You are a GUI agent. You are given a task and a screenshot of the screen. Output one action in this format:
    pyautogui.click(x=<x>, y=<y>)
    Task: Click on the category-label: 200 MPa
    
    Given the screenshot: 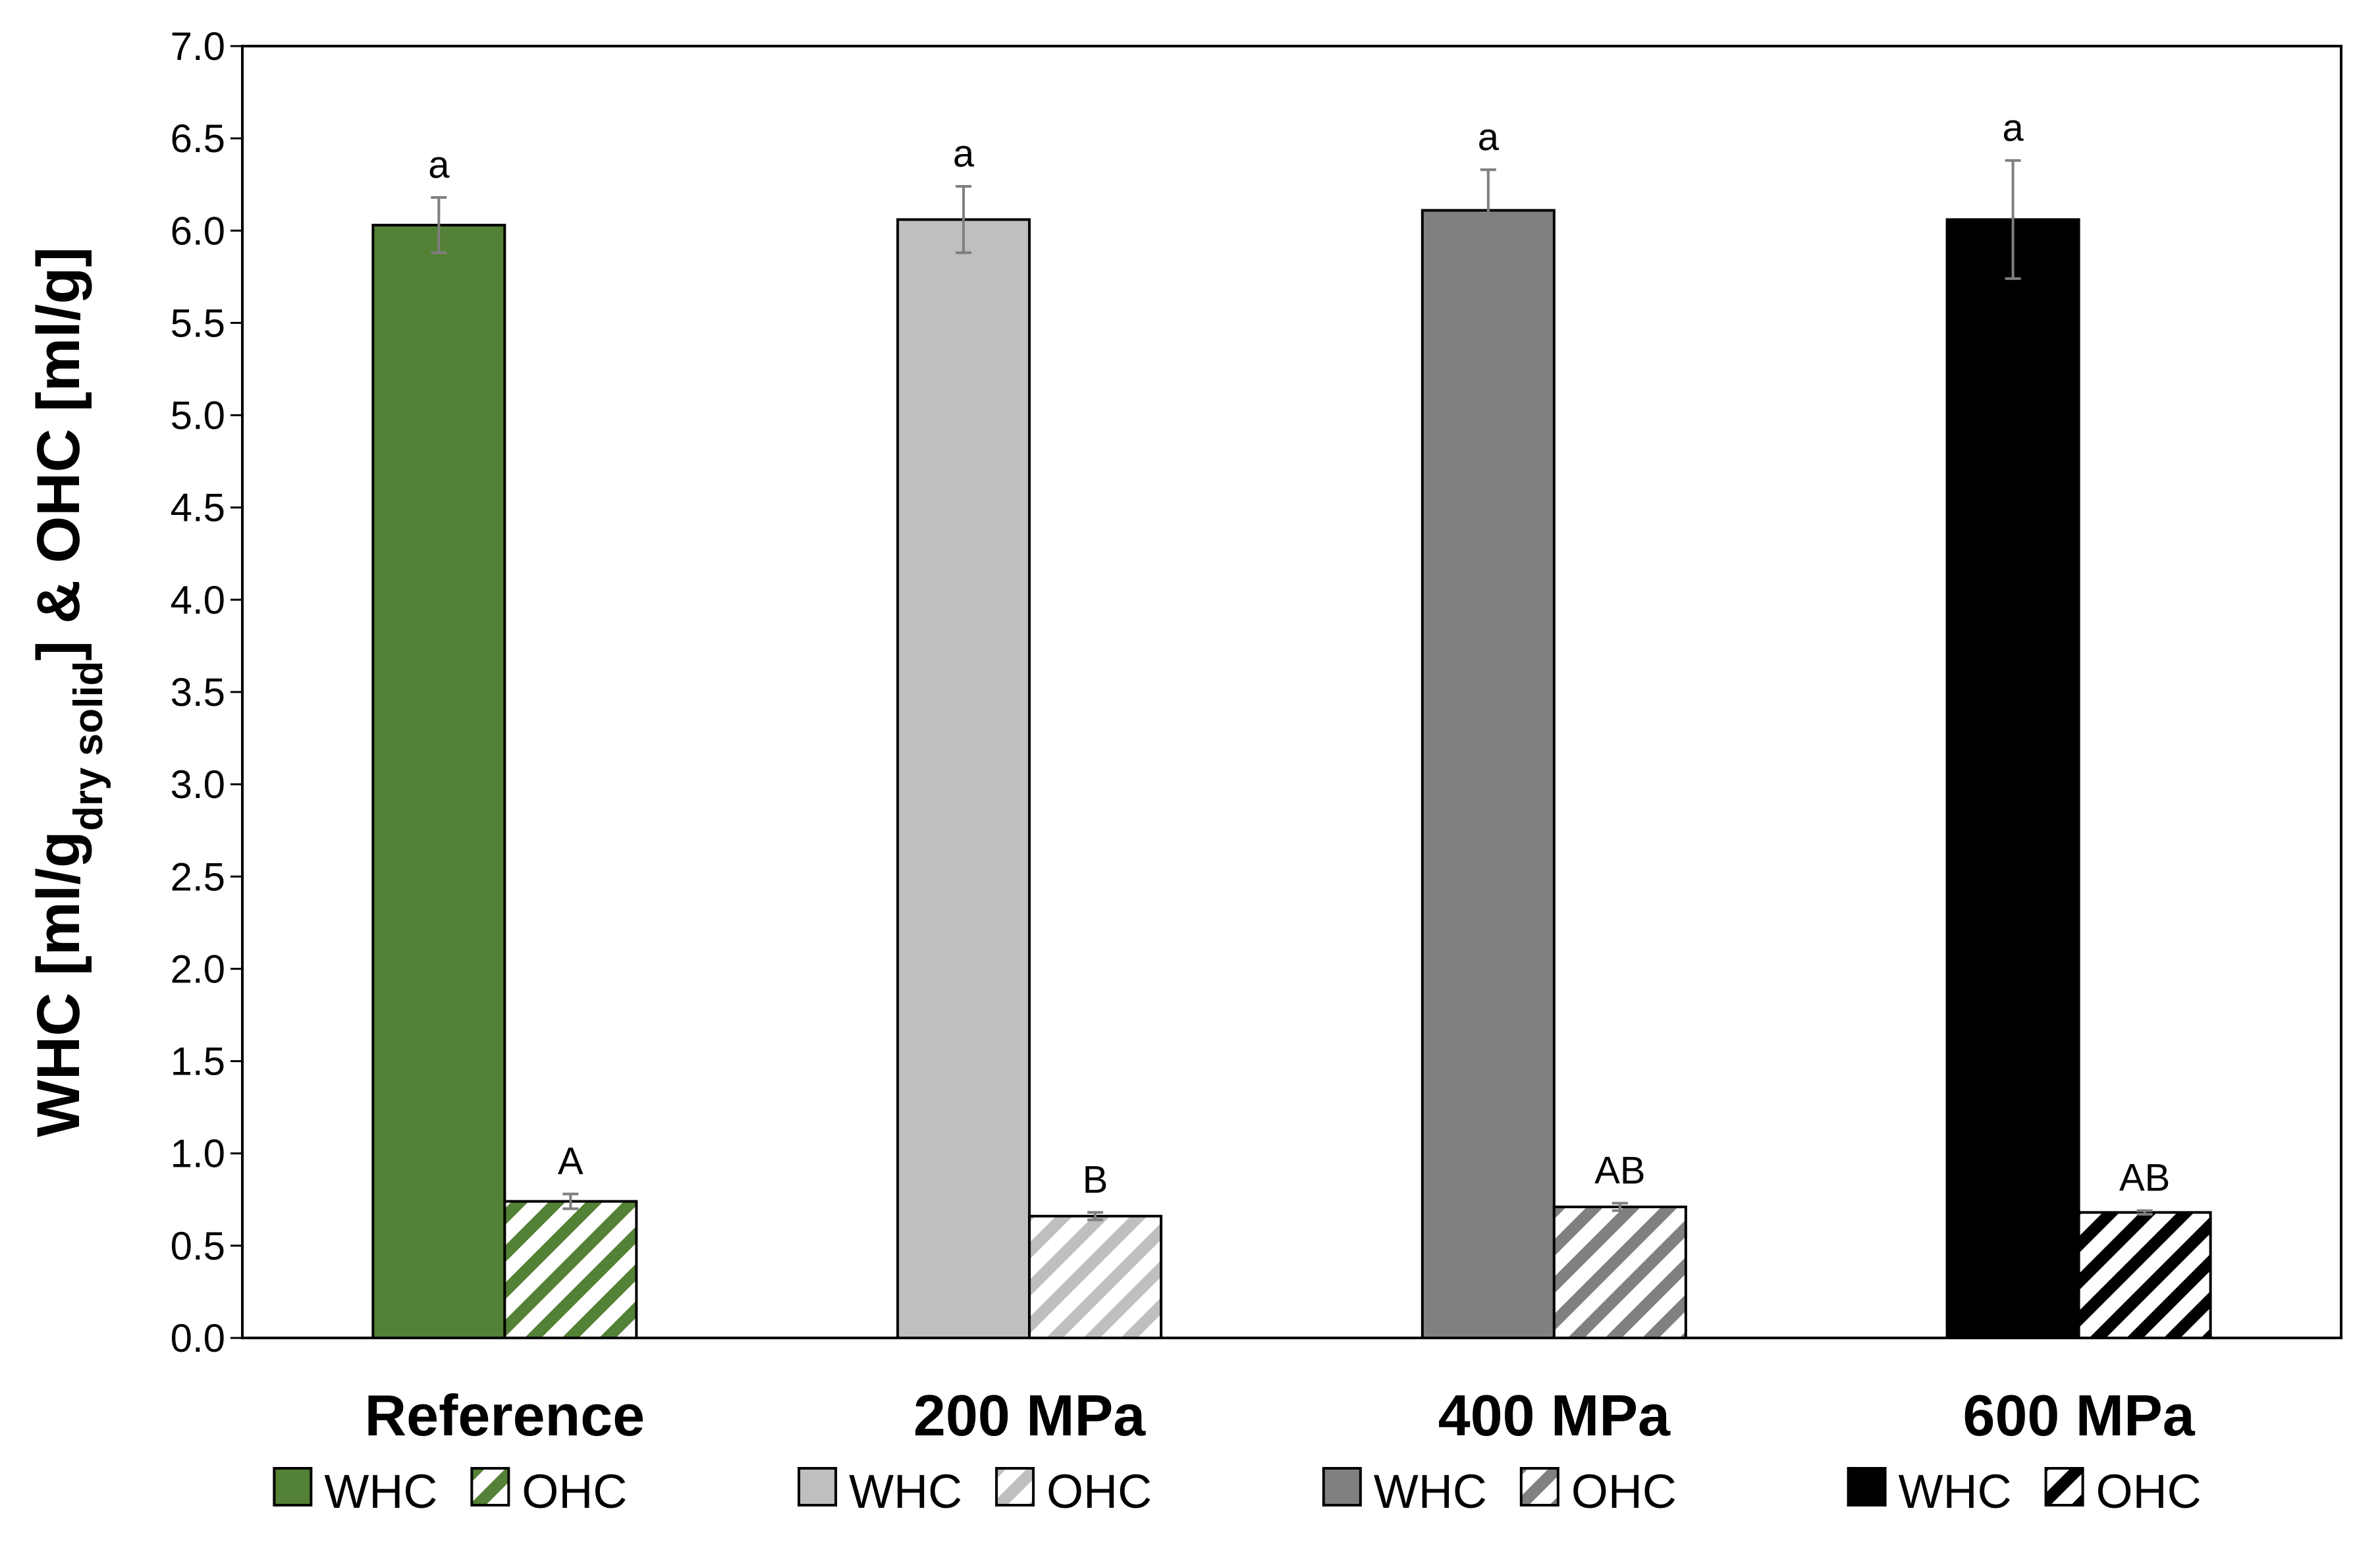 What is the action you would take?
    pyautogui.click(x=1029, y=1416)
    